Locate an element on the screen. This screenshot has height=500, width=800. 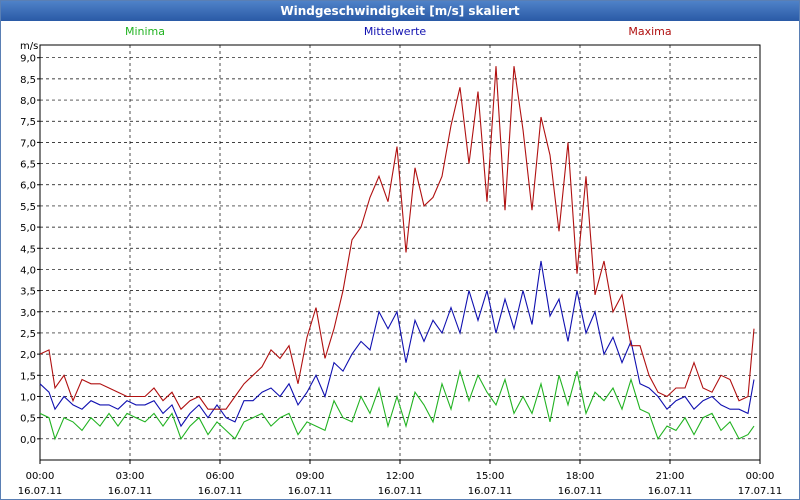
y-tick-label: 4,5 is located at coordinates (28, 249).